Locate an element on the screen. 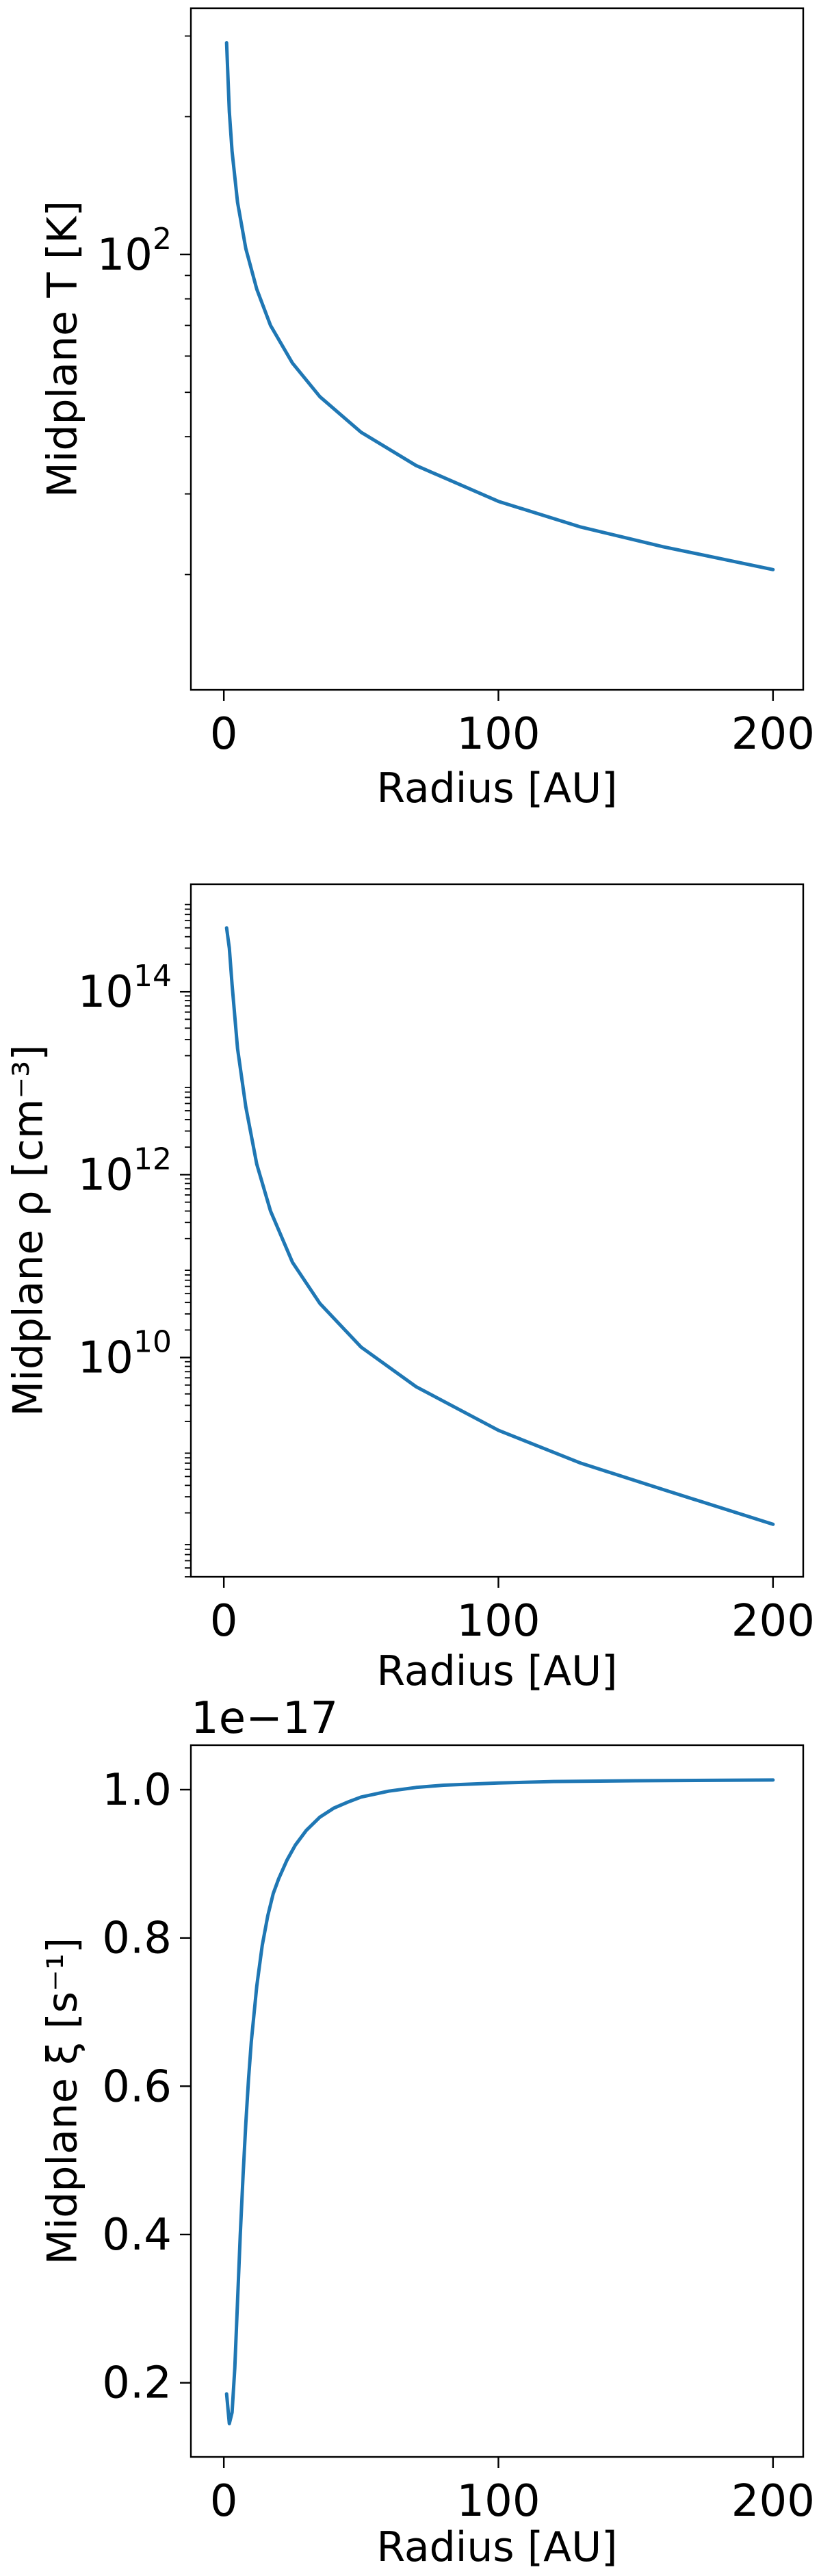  y-tick-label: 0.6 is located at coordinates (137, 2086).